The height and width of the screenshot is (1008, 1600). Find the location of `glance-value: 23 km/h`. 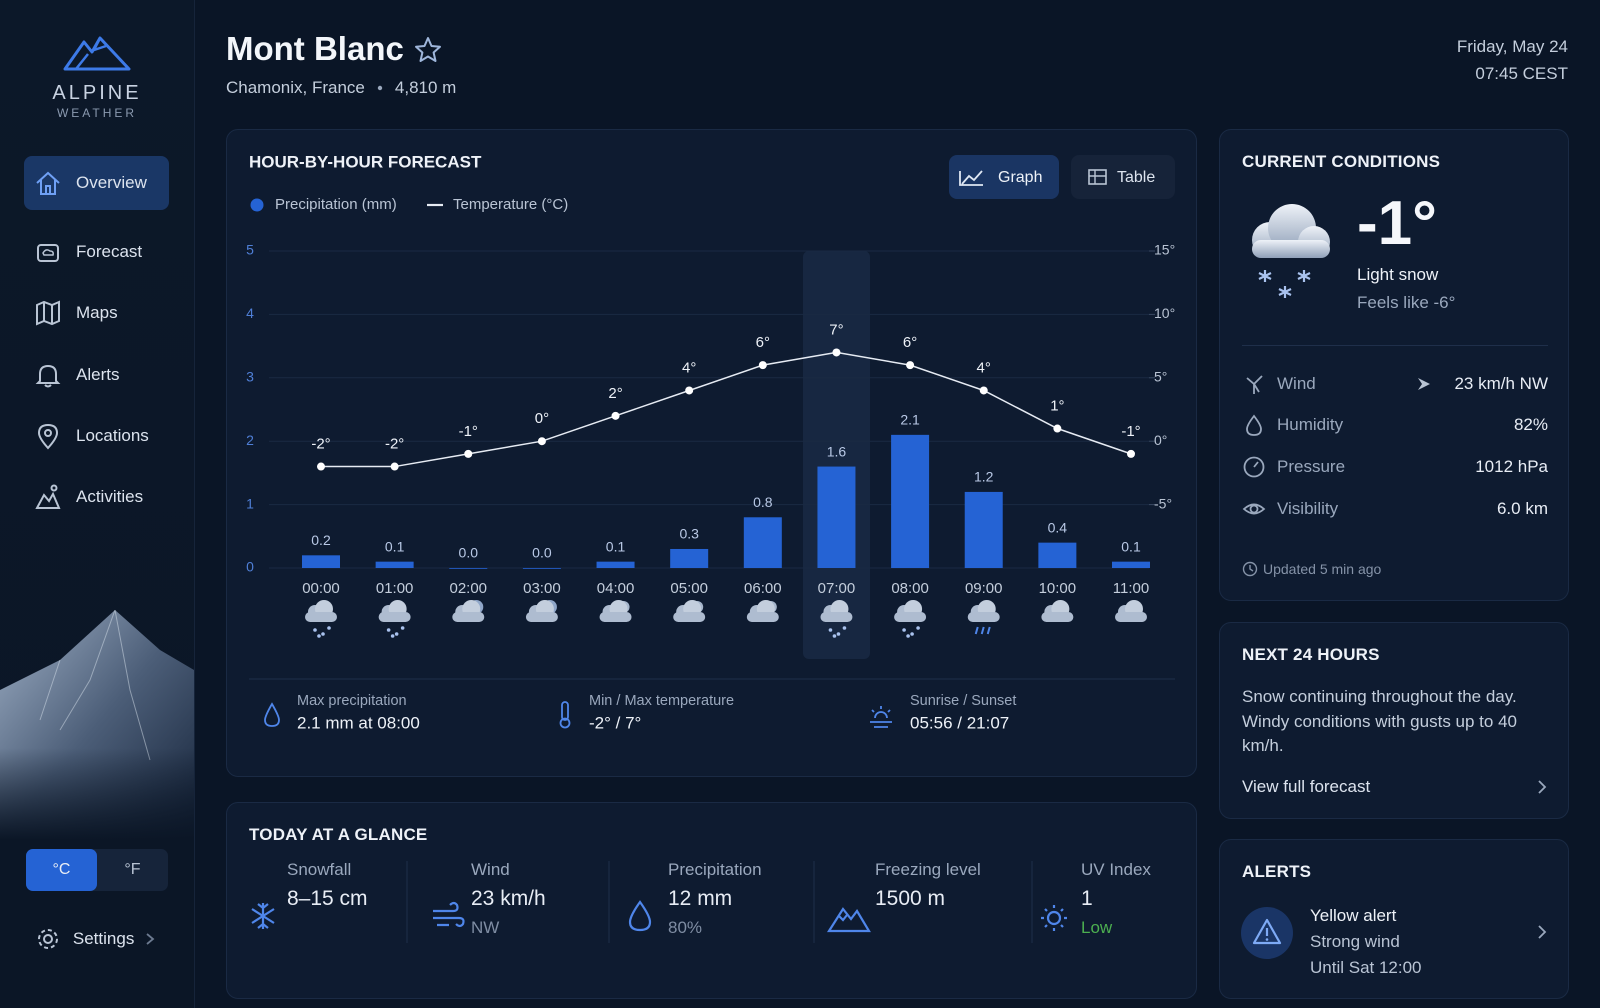

glance-value: 23 km/h is located at coordinates (508, 898).